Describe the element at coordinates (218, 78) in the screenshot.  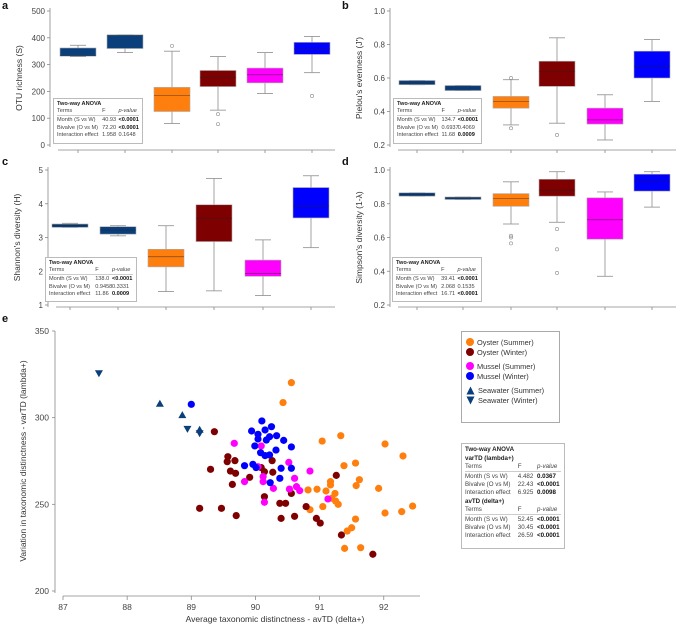
I see `box-oyster-winter` at that location.